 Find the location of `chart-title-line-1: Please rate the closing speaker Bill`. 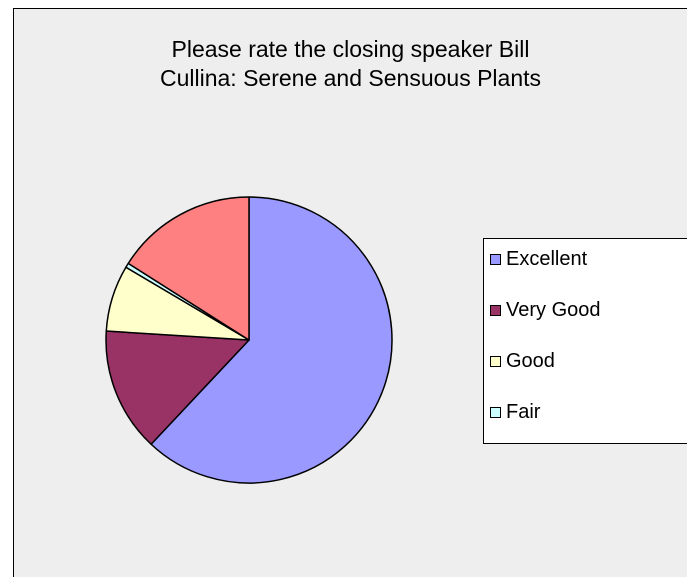

chart-title-line-1: Please rate the closing speaker Bill is located at coordinates (350, 49).